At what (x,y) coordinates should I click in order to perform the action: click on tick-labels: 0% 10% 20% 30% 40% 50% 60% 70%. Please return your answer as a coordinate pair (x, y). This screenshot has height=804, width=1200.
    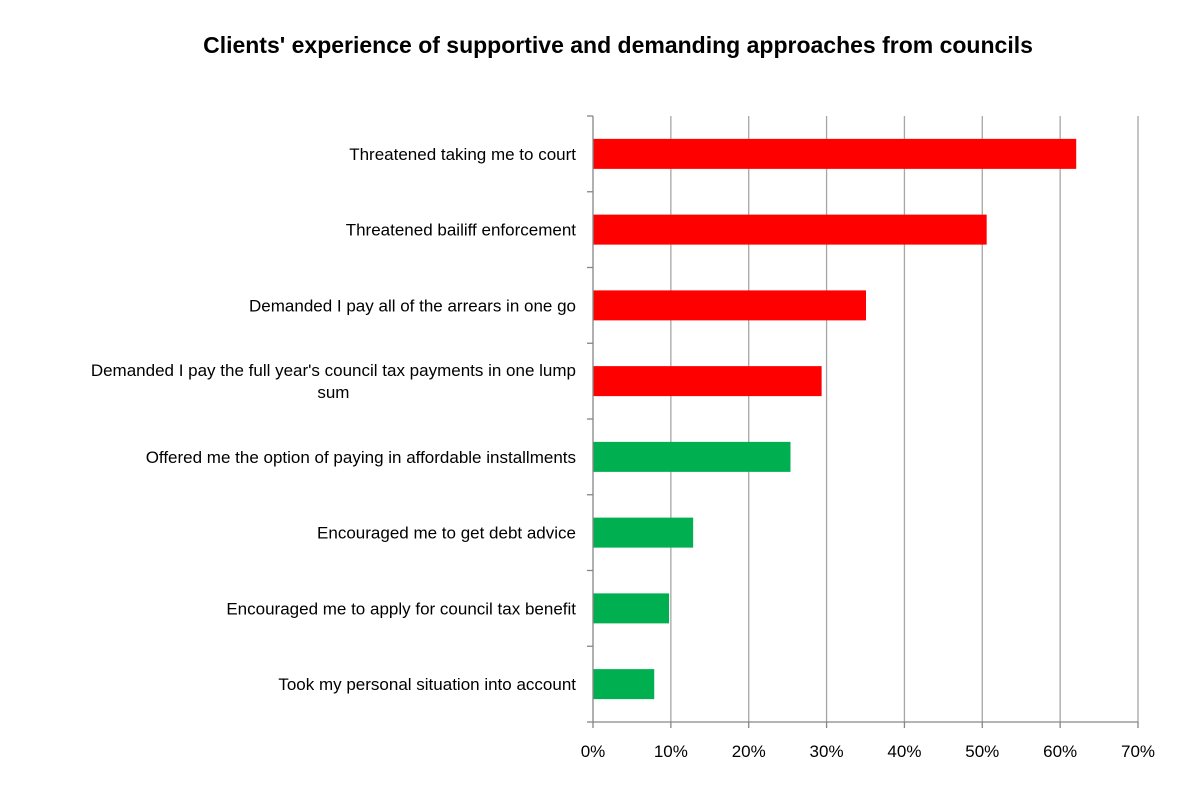
    Looking at the image, I should click on (868, 751).